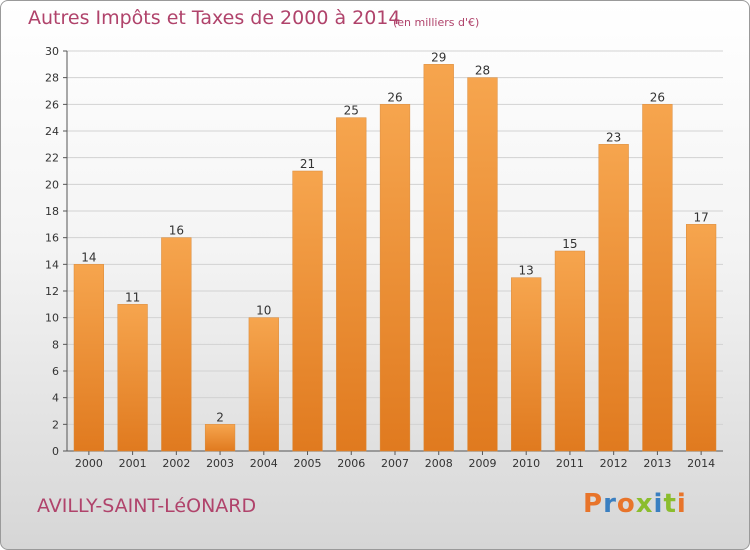  Describe the element at coordinates (176, 344) in the screenshot. I see `bar-2002` at that location.